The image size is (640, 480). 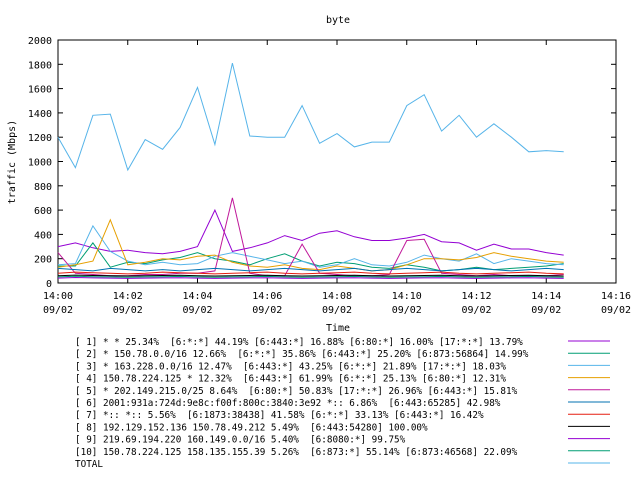 What do you see at coordinates (40, 163) in the screenshot?
I see `y-tick-label: 1000` at bounding box center [40, 163].